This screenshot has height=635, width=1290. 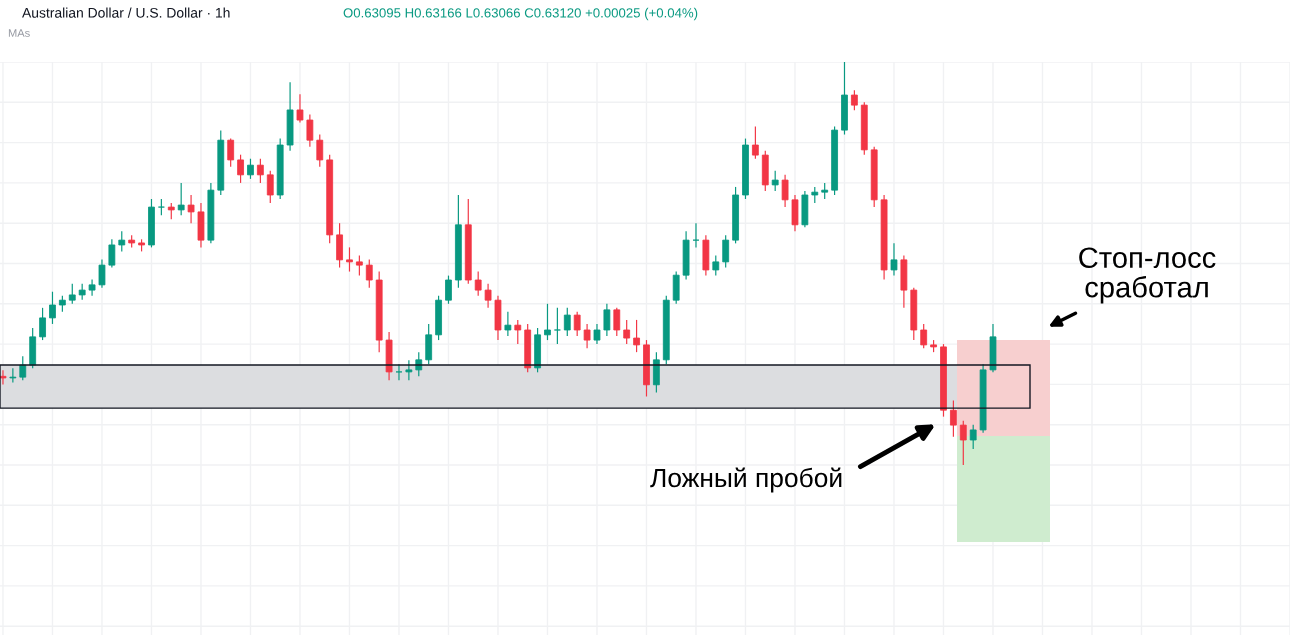 What do you see at coordinates (520, 14) in the screenshot?
I see `chart-subtitle: O0.63095 H0.63166 L0.63066 C0.63120 +0.00025 (+0.04%)` at bounding box center [520, 14].